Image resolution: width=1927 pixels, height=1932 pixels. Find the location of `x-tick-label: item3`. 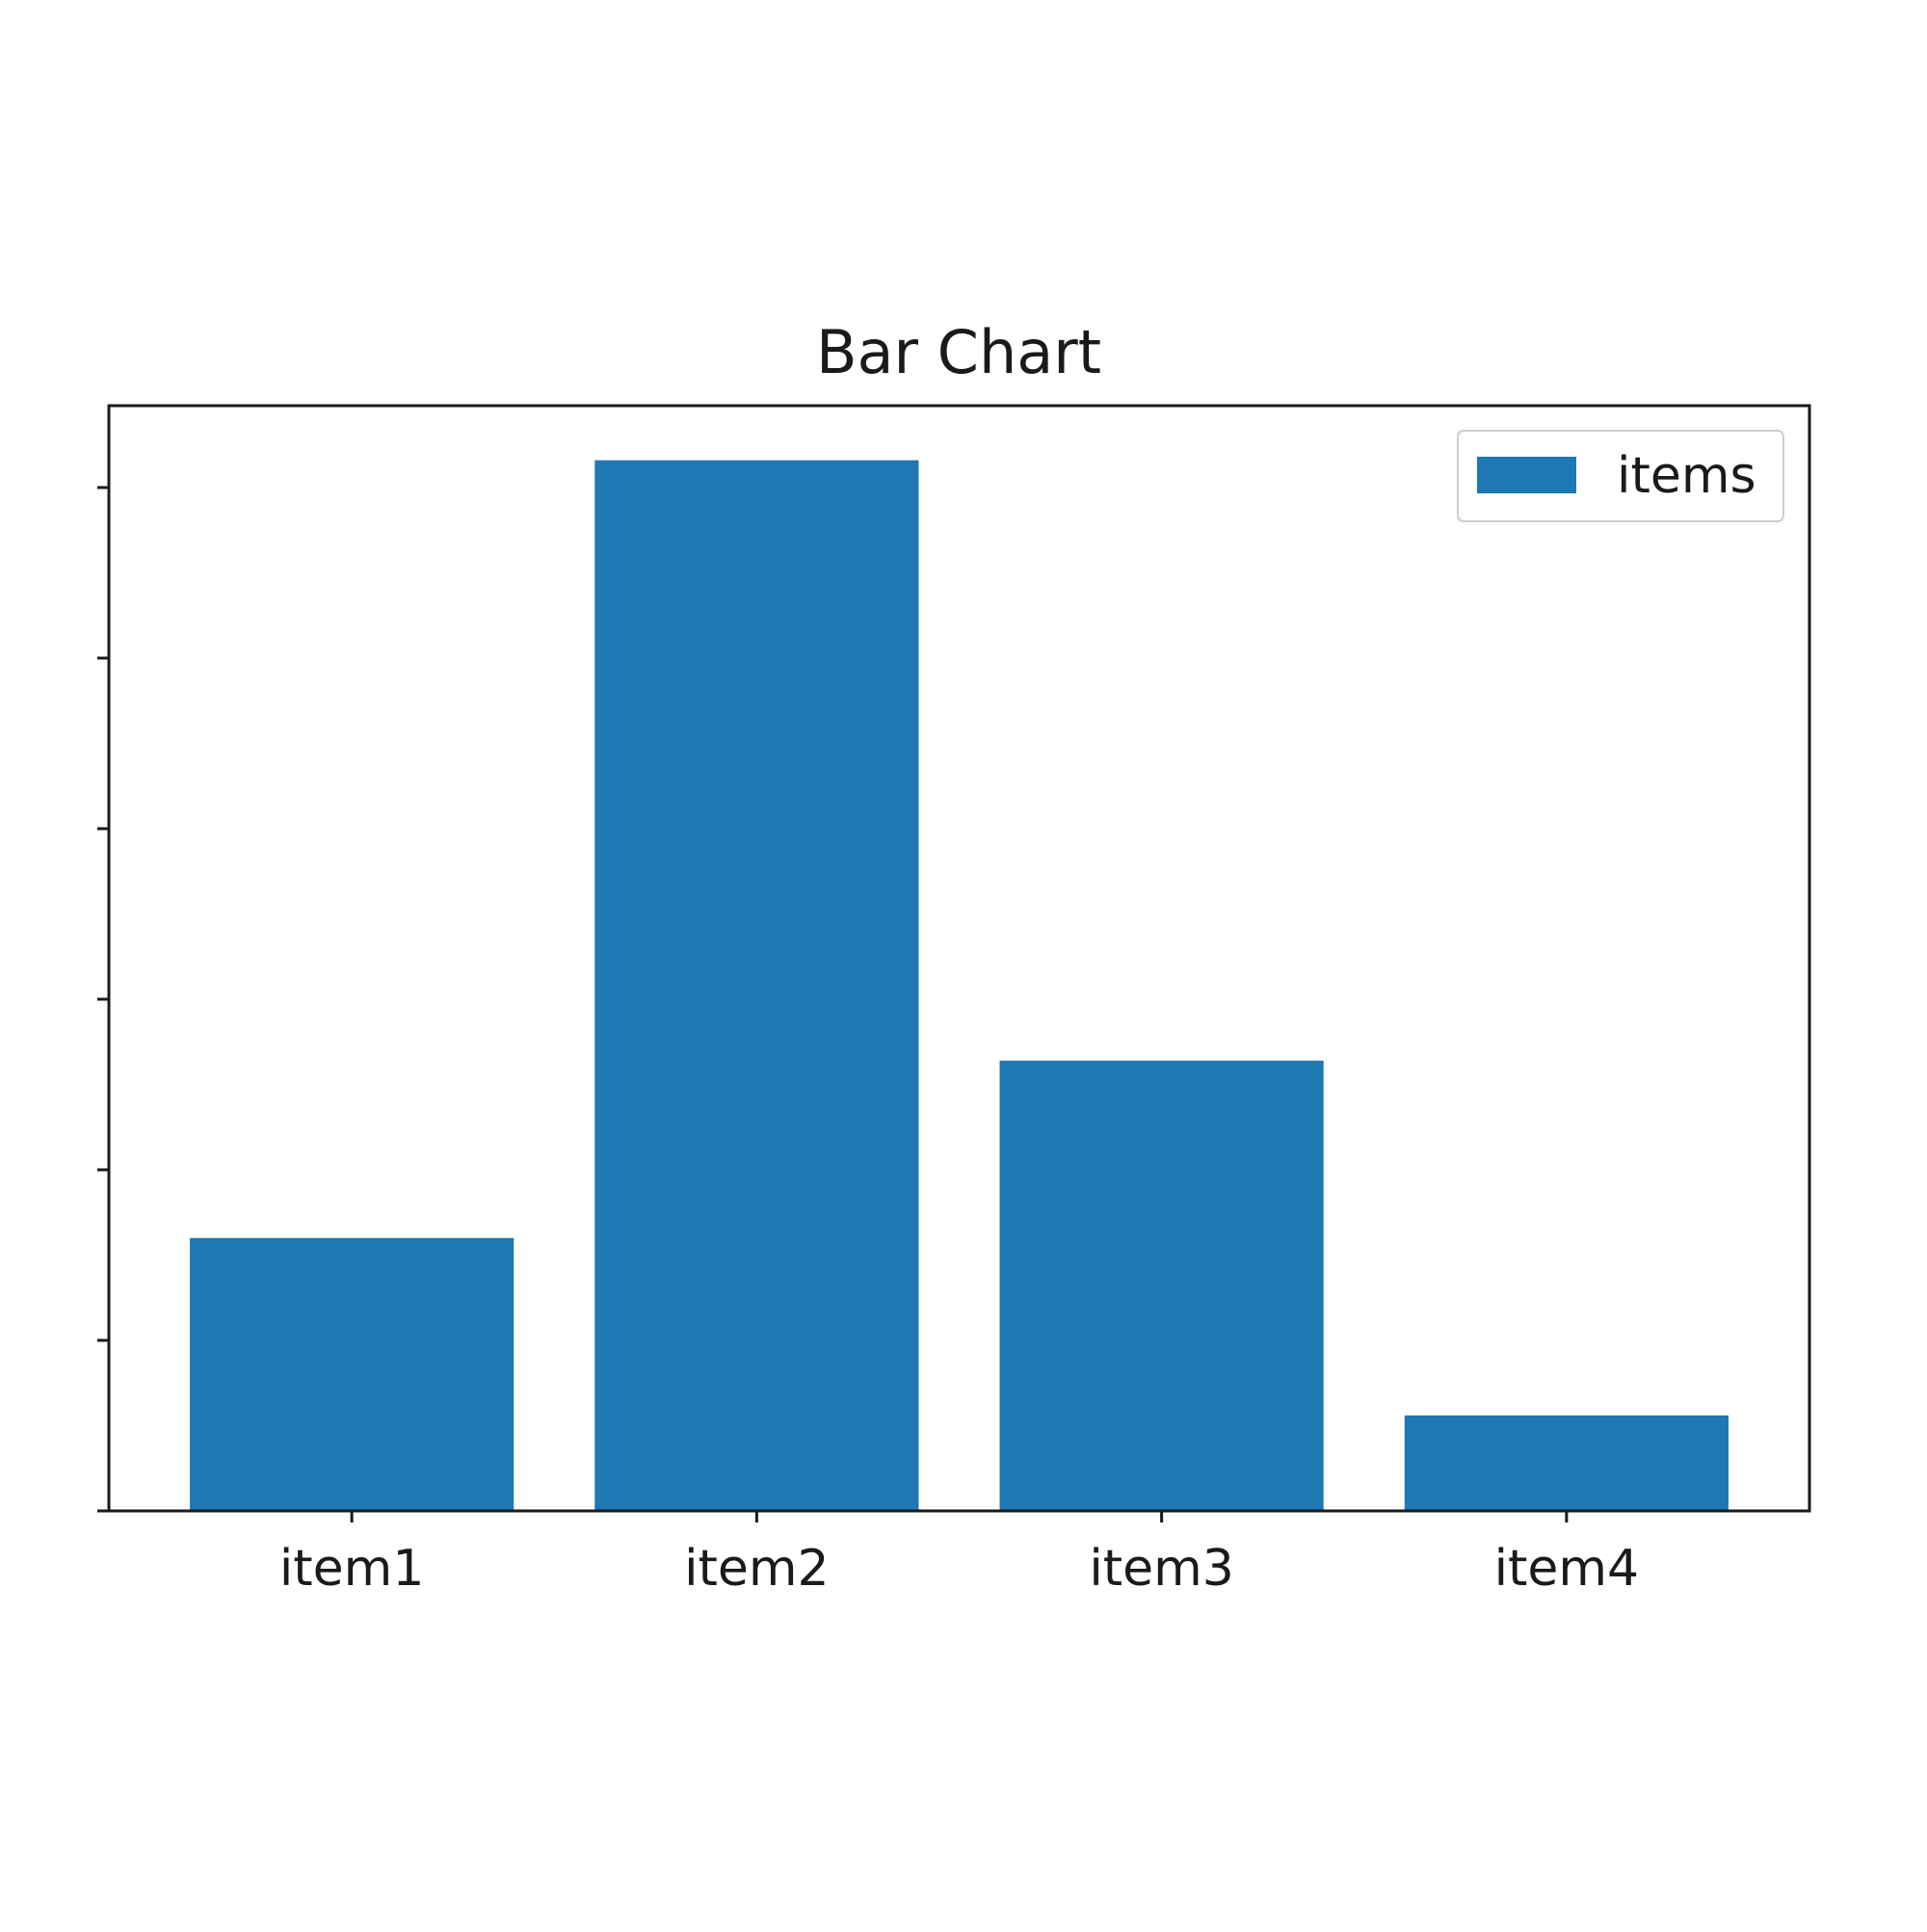

x-tick-label: item3 is located at coordinates (1161, 1569).